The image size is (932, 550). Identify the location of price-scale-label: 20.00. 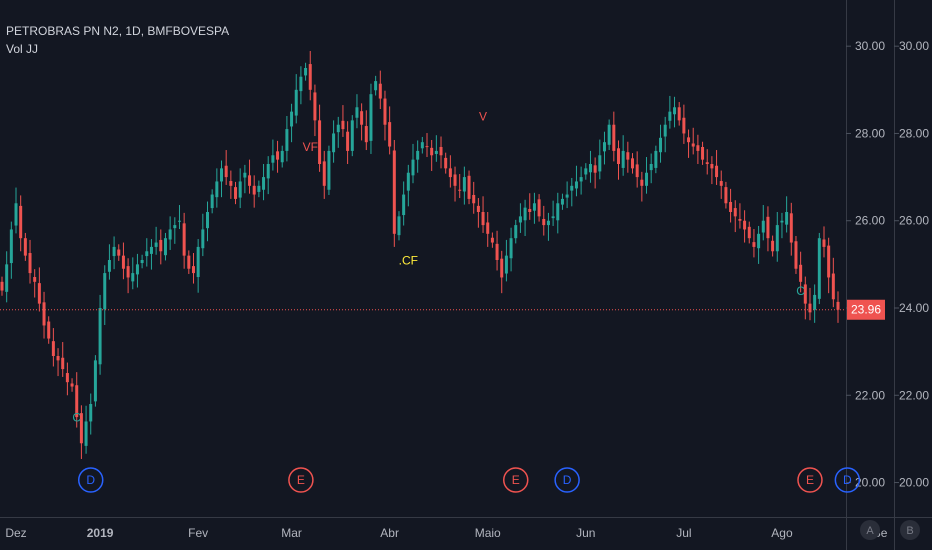
(870, 483).